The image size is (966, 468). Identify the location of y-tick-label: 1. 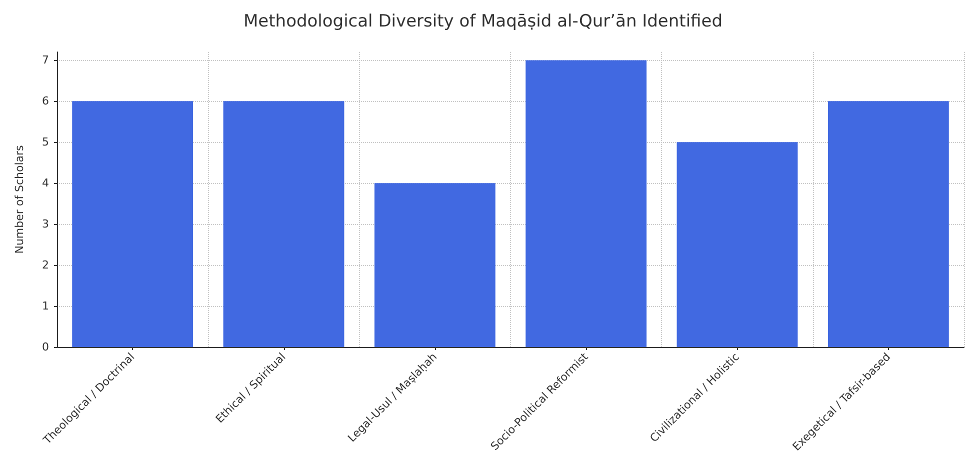
(45, 306).